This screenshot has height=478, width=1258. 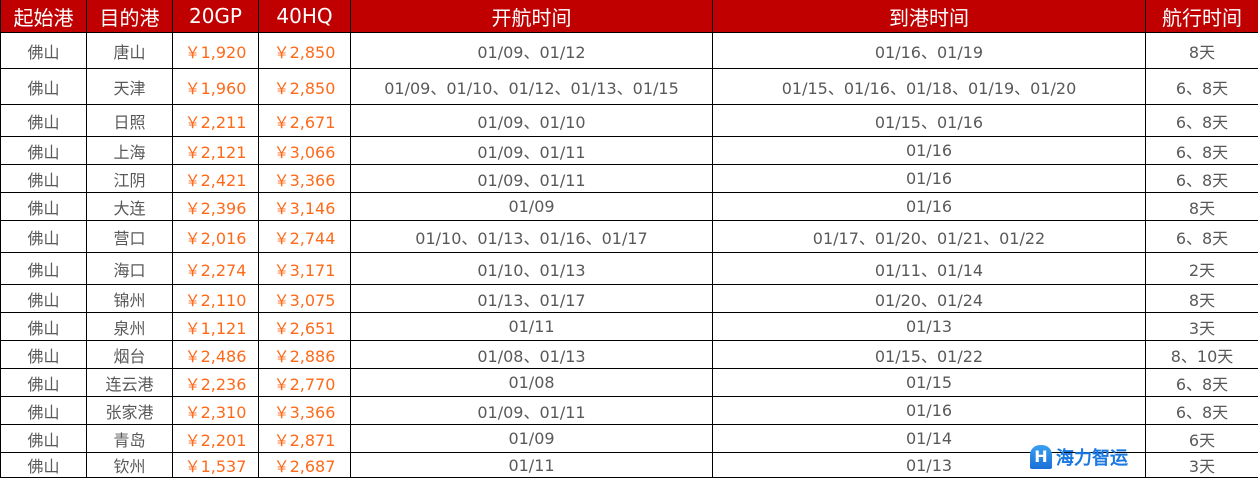 What do you see at coordinates (305, 465) in the screenshot?
I see `cell-price-40hq: ￥2,687` at bounding box center [305, 465].